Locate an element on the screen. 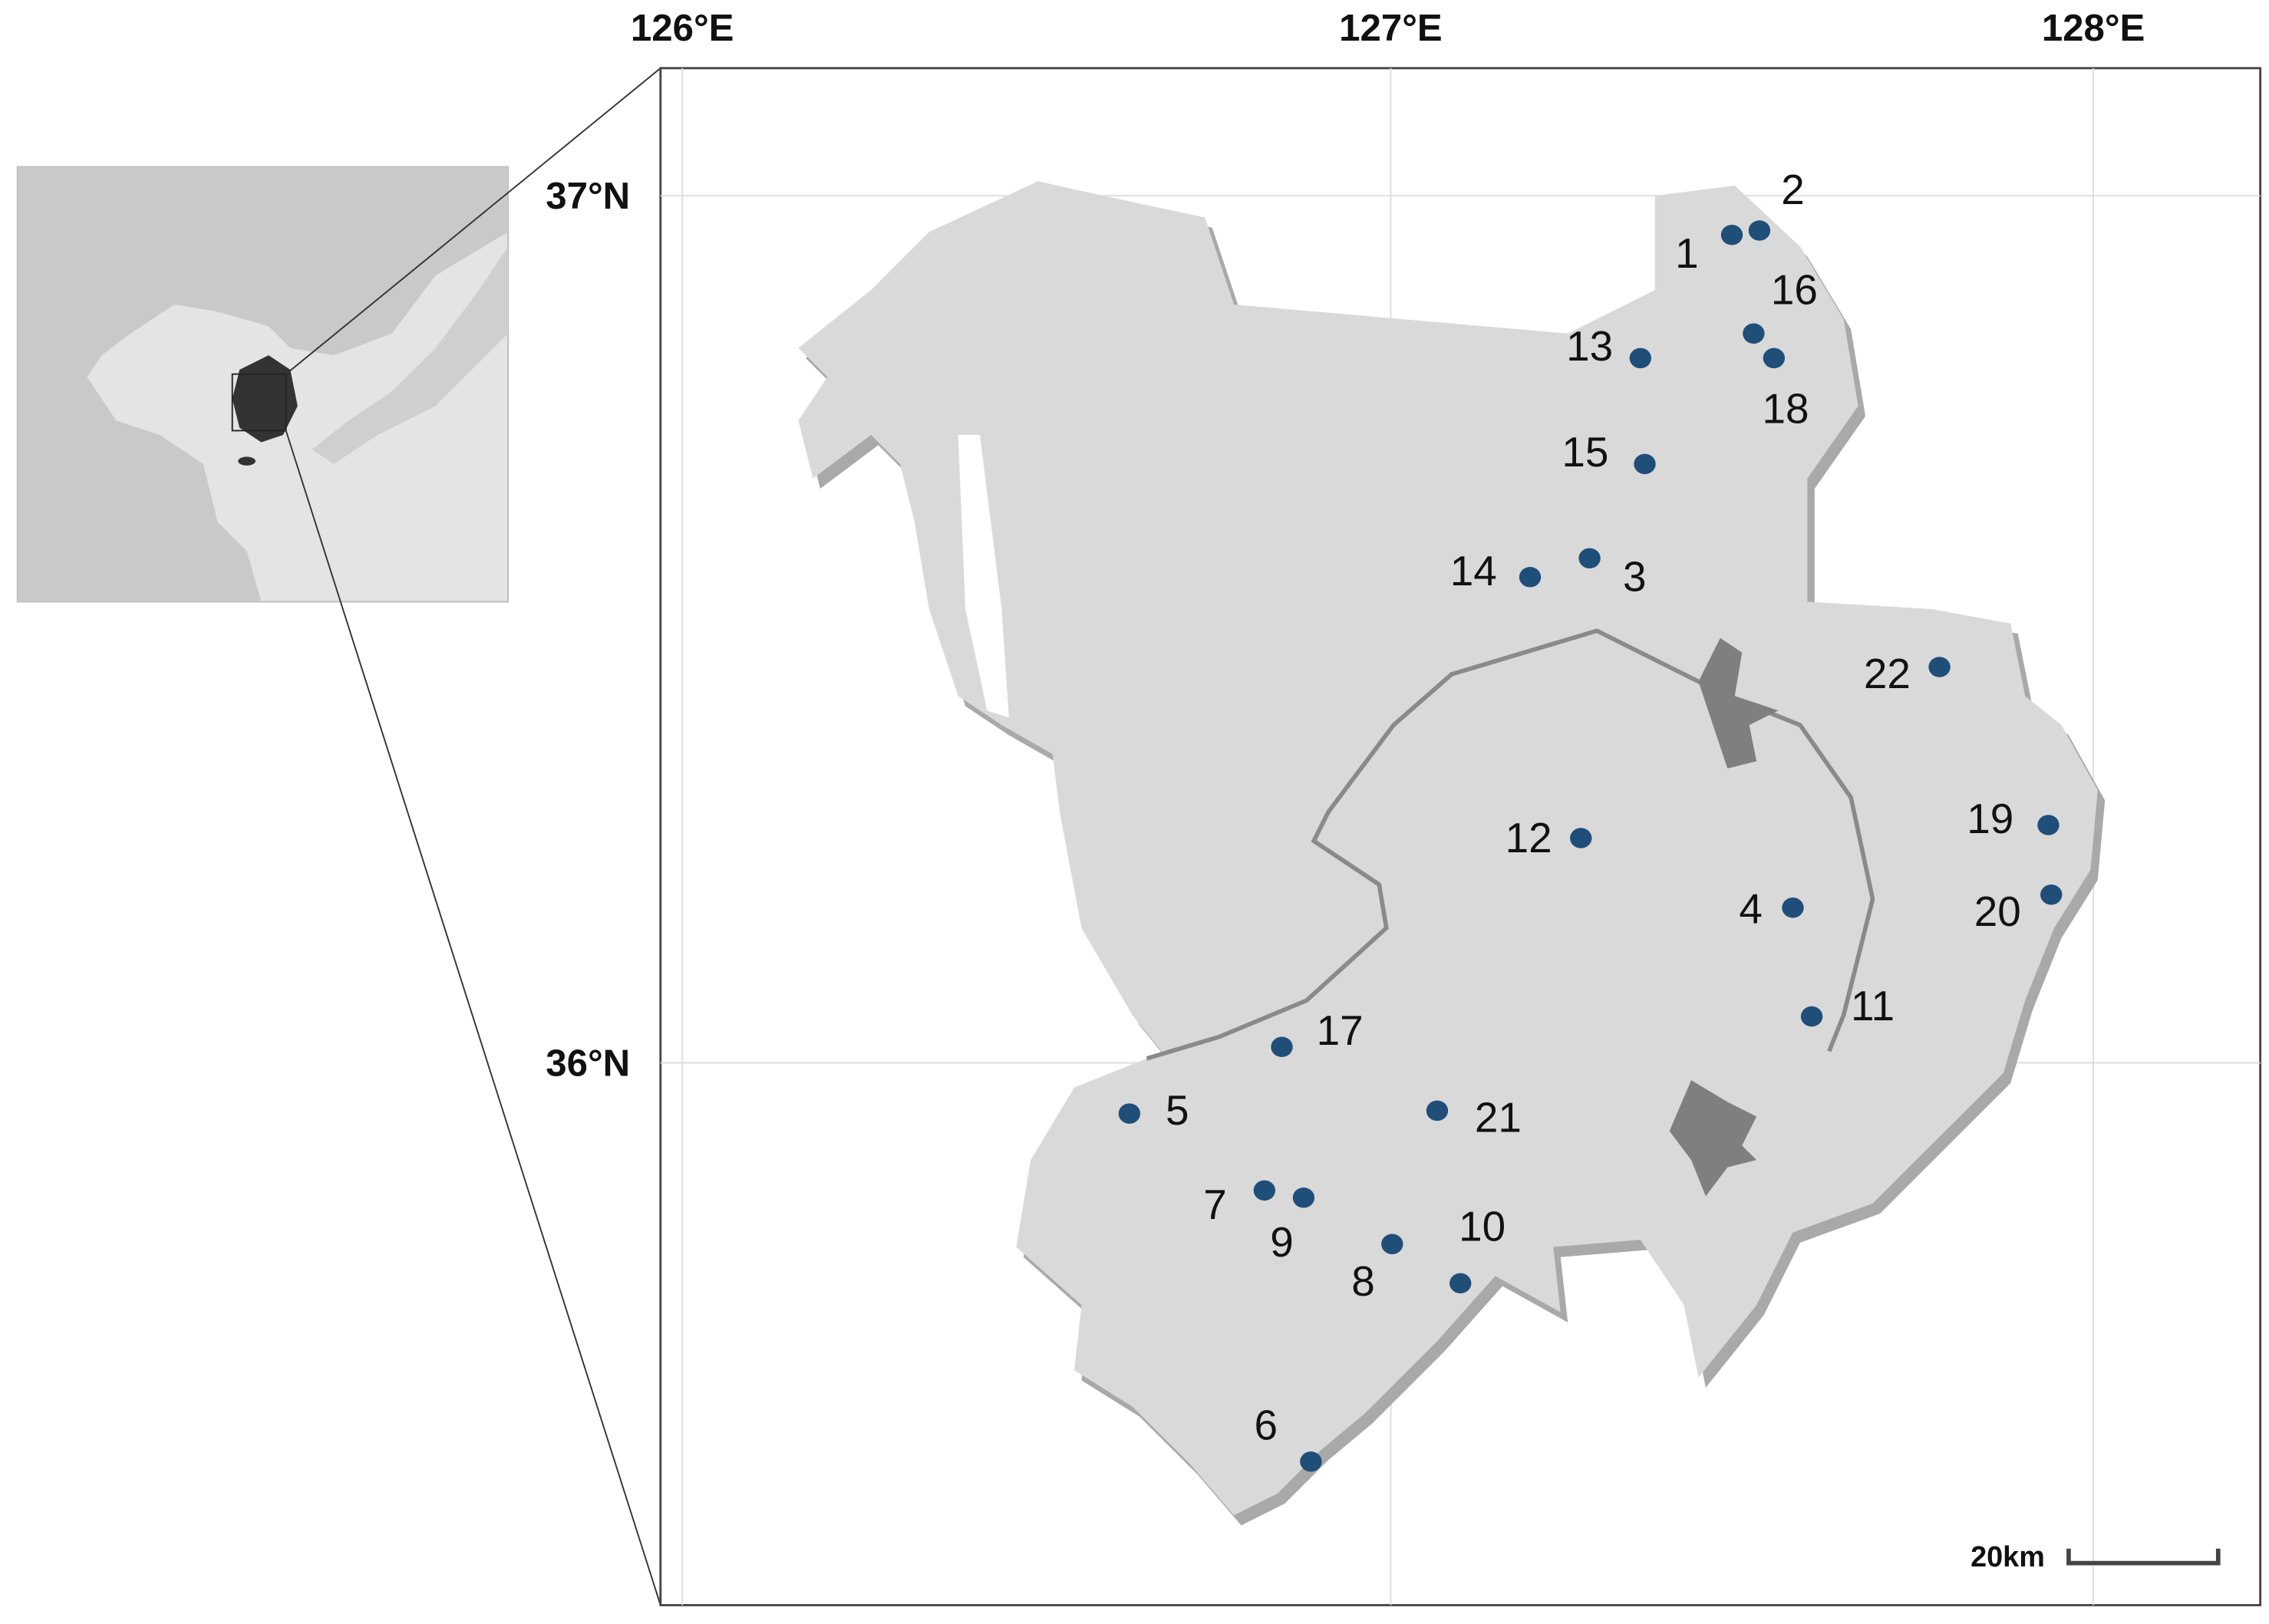  site-label: 19 is located at coordinates (1990, 818).